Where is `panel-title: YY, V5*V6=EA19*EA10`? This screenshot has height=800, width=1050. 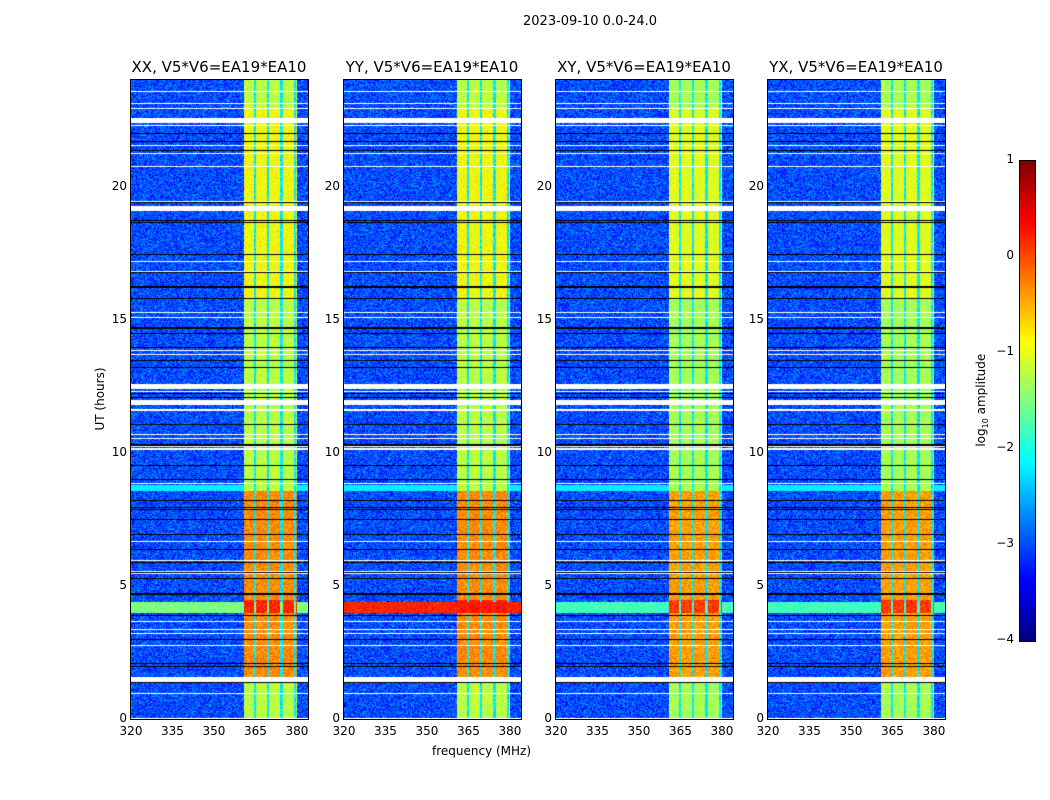 panel-title: YY, V5*V6=EA19*EA10 is located at coordinates (432, 67).